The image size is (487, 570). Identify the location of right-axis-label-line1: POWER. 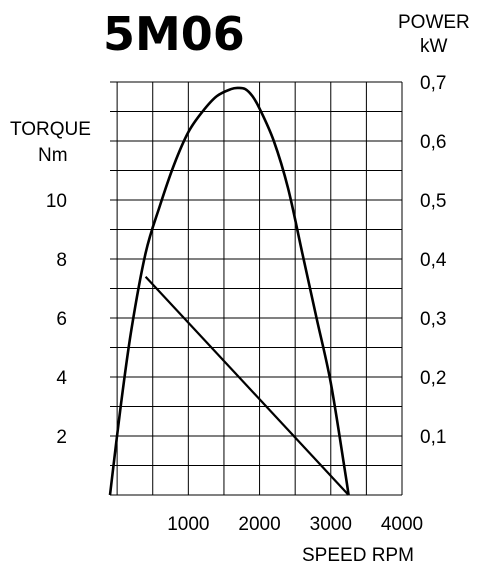
(434, 22).